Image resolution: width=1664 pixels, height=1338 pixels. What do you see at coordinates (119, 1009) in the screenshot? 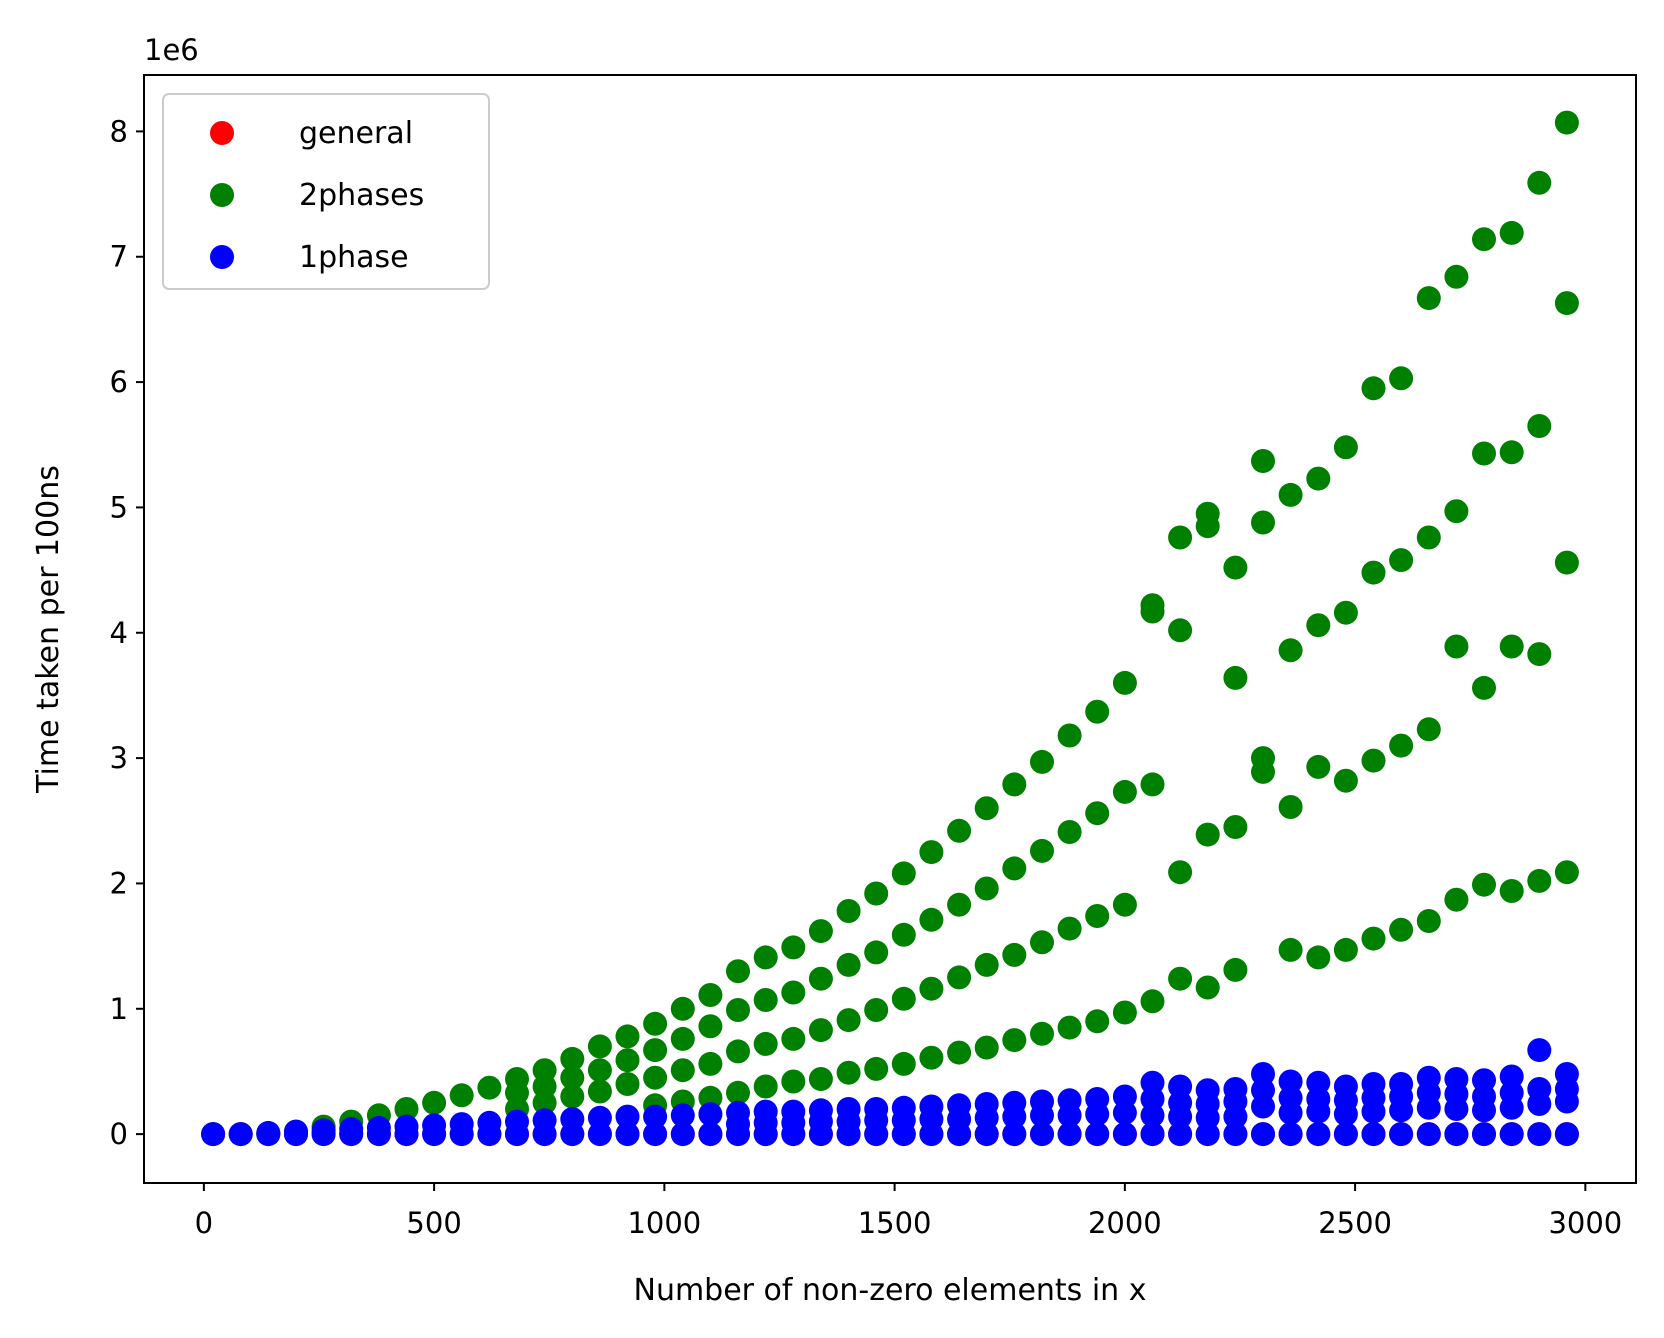
I see `y-tick-label: 1` at bounding box center [119, 1009].